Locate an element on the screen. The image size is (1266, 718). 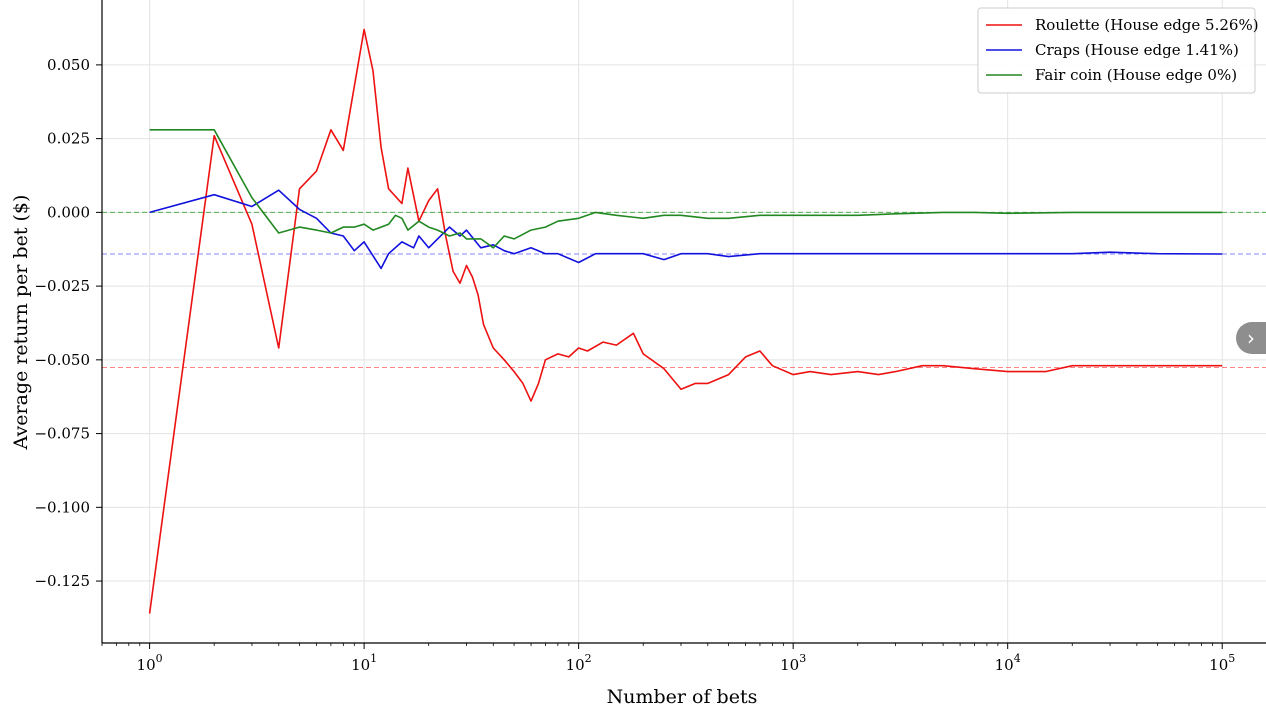
x-tick-label: 10⁴ is located at coordinates (1008, 663).